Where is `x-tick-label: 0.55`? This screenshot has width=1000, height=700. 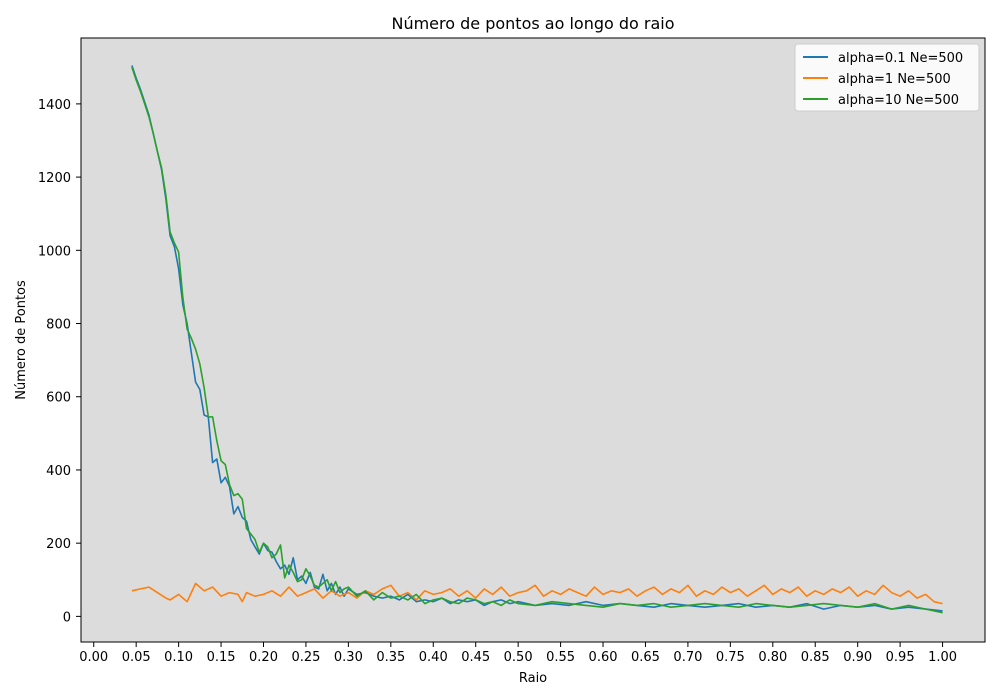 x-tick-label: 0.55 is located at coordinates (560, 657).